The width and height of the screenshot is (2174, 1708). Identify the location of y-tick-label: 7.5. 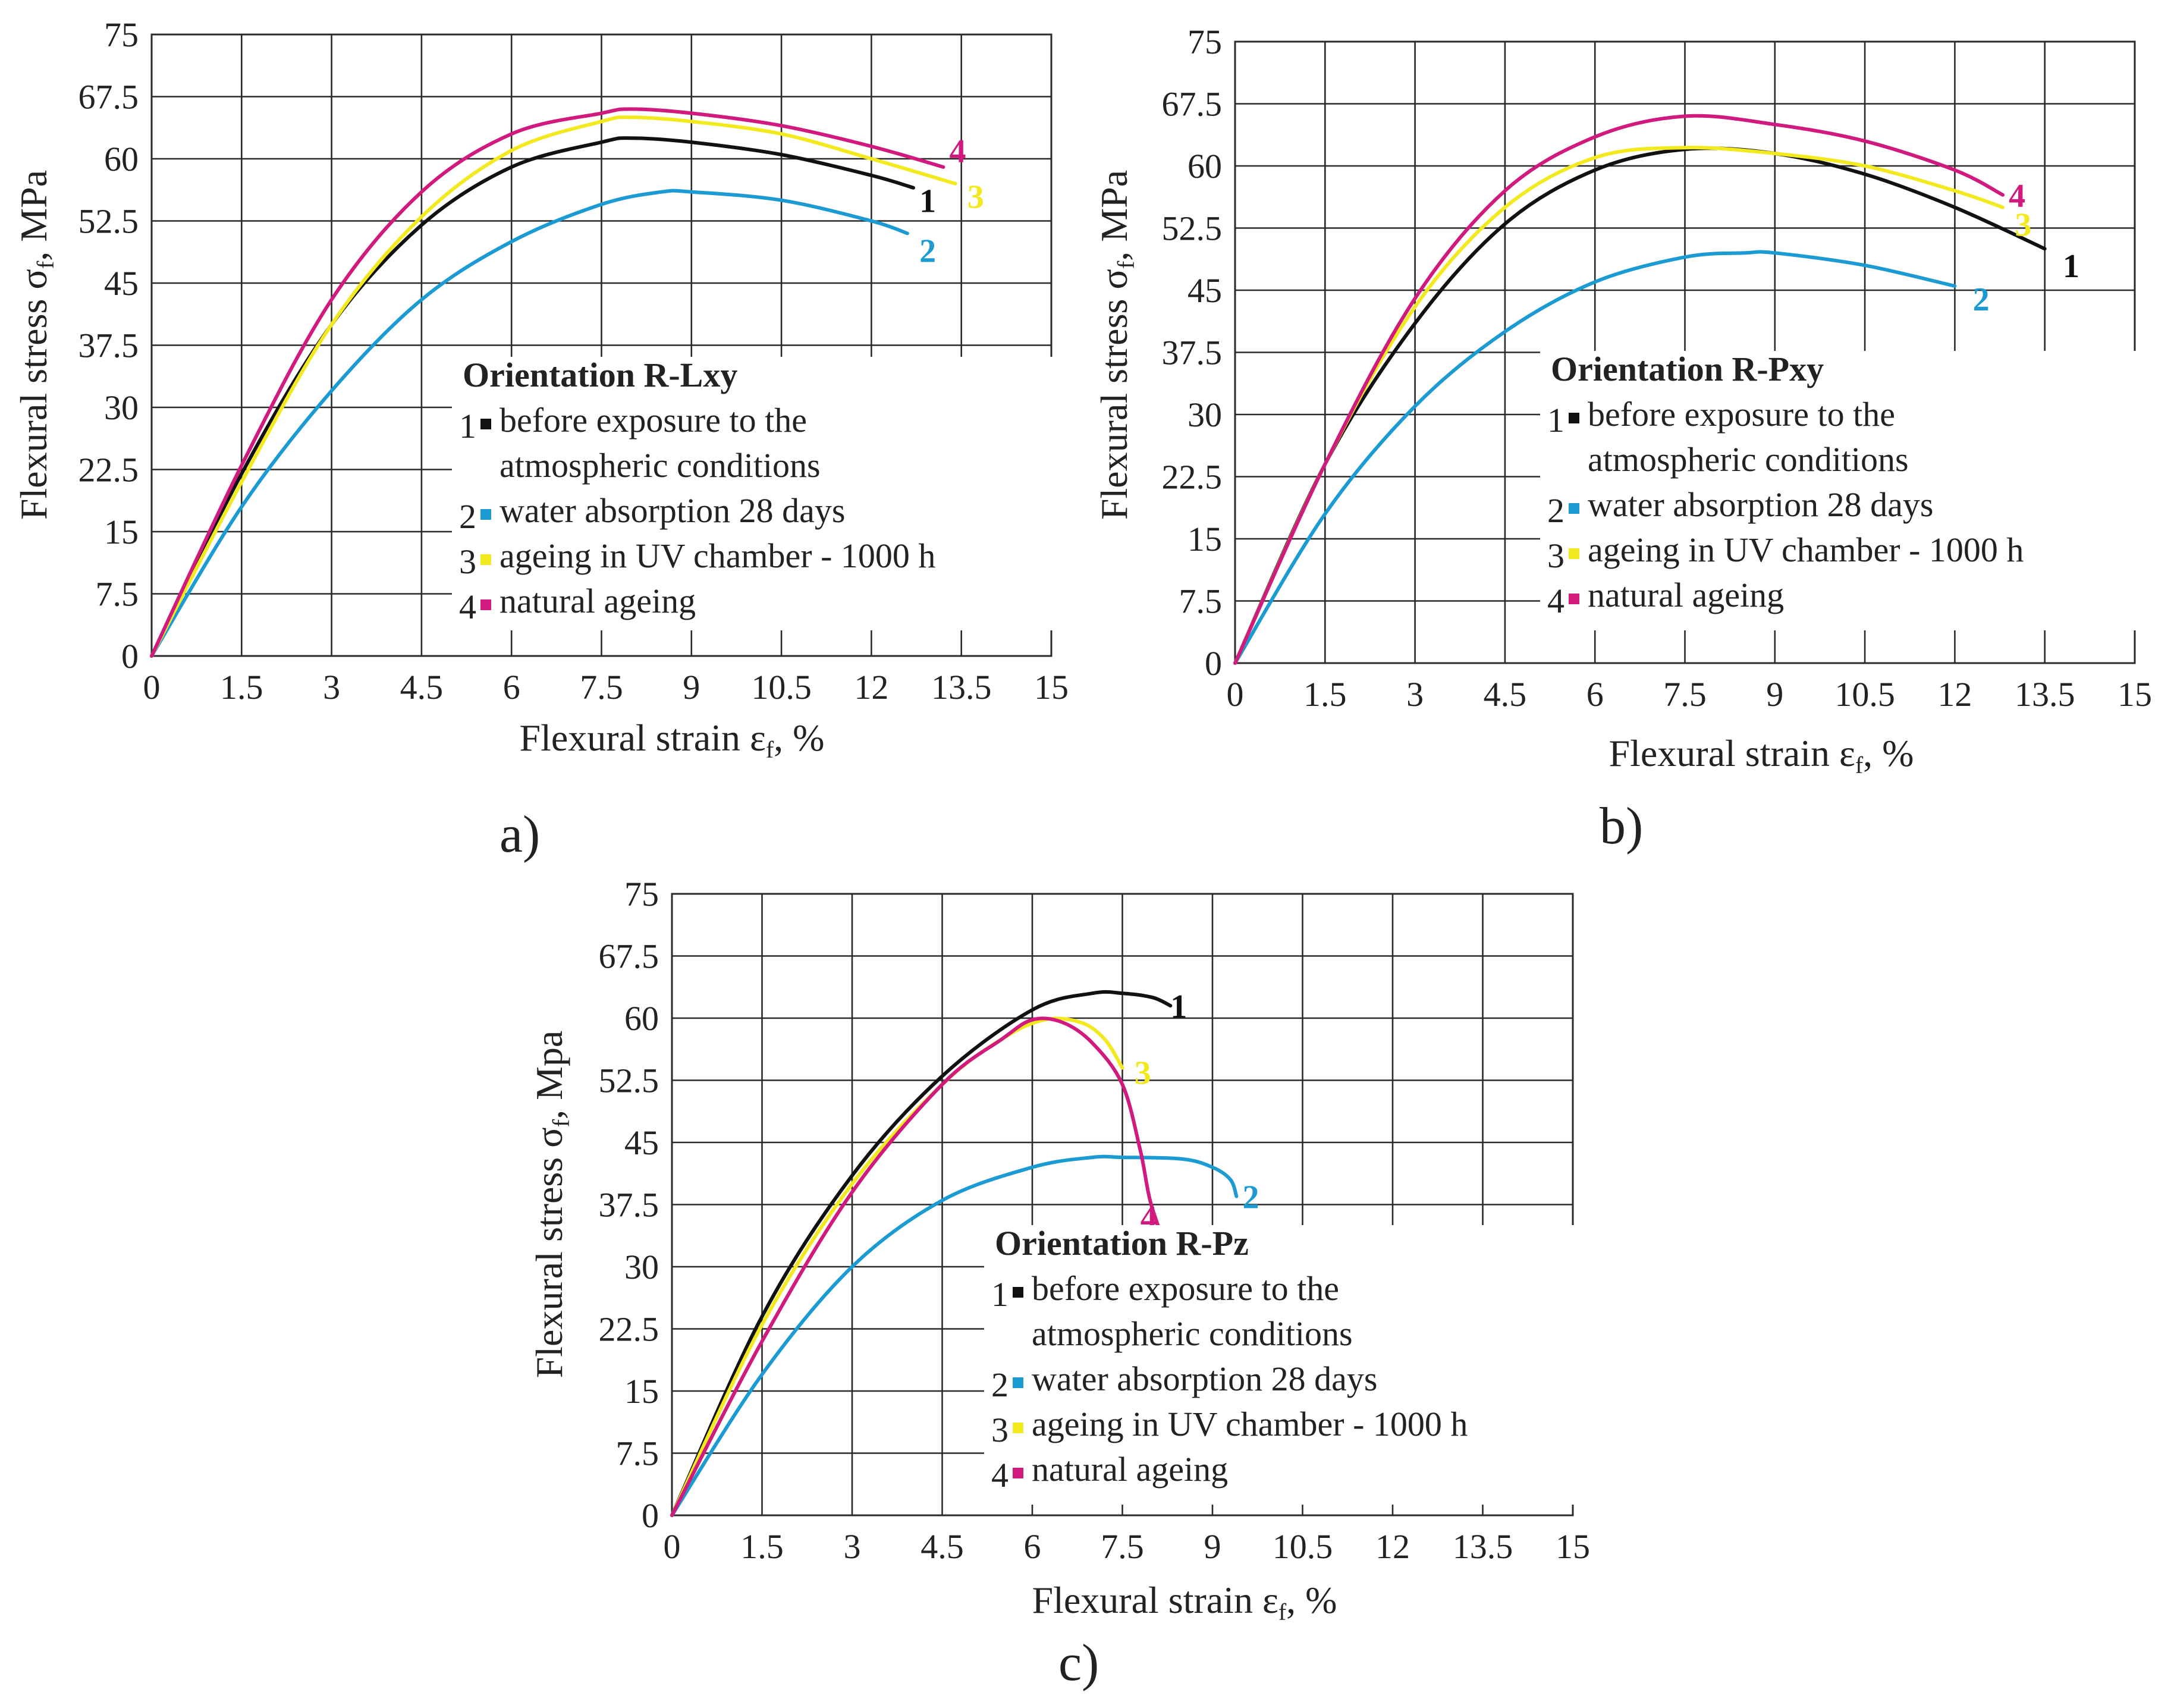
(1201, 602).